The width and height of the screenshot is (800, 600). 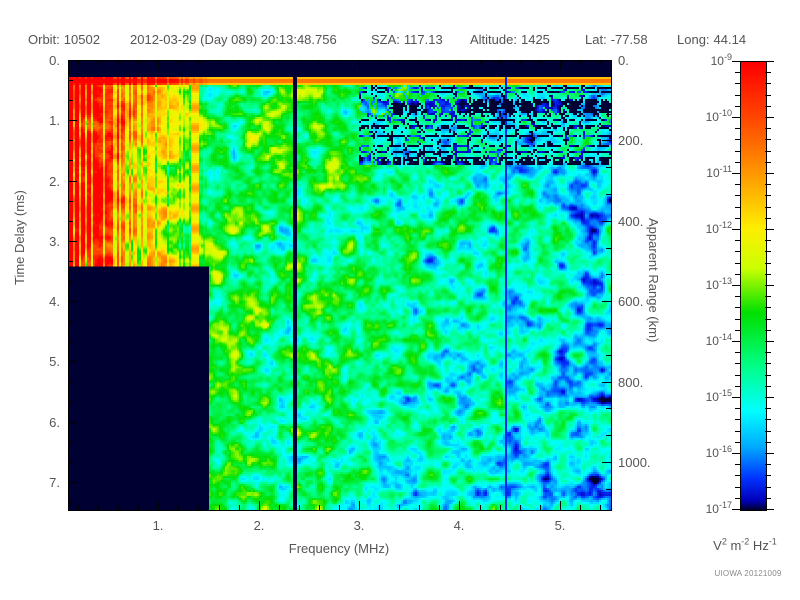 I want to click on colorbar-tick-label: 10-12, so click(x=718, y=228).